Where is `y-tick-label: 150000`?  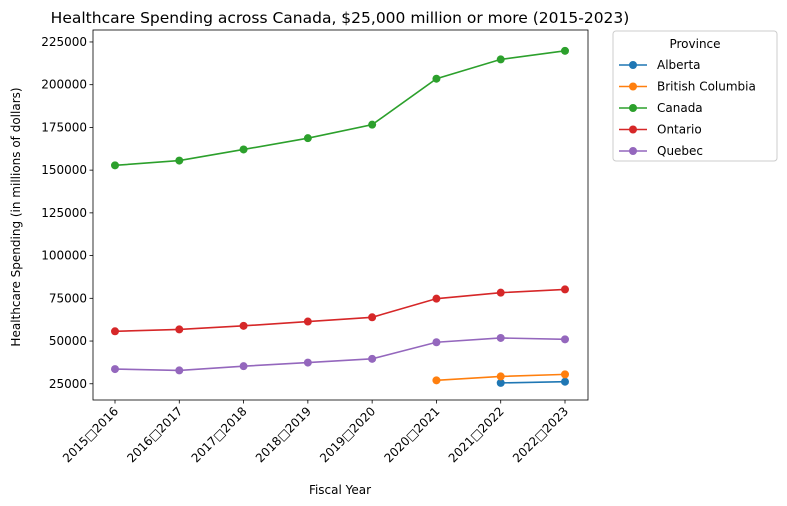 y-tick-label: 150000 is located at coordinates (64, 170).